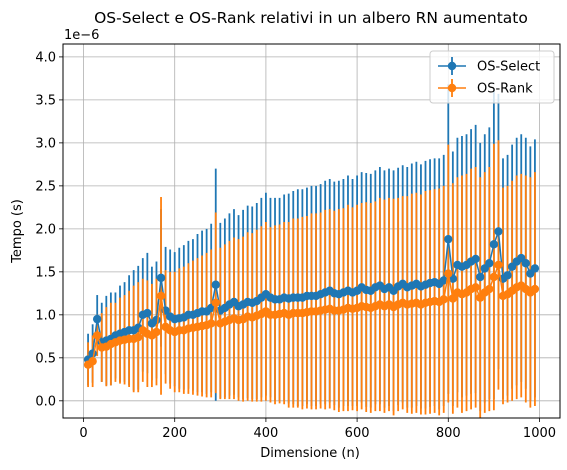 This screenshot has height=470, width=567. Describe the element at coordinates (310, 453) in the screenshot. I see `x-axis-label: Dimensione (n)` at that location.